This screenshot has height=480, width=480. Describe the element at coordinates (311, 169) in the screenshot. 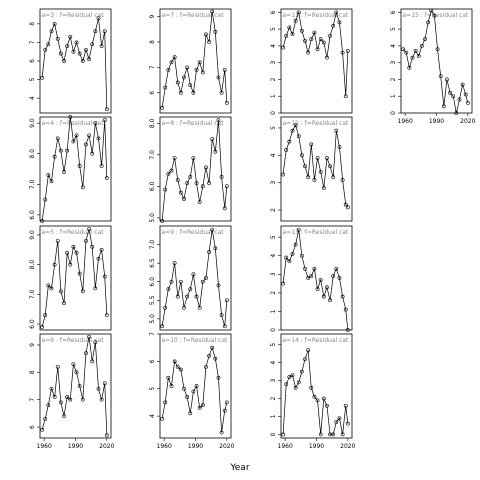

I see `panel: a=12 : f=Residual cat 2 3 4 5` at that location.